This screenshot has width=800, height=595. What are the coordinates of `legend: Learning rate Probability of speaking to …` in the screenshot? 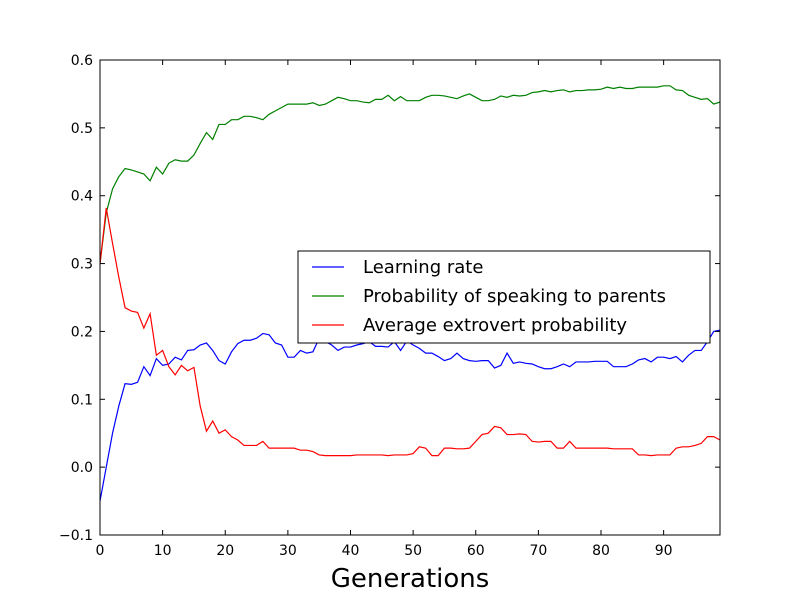 It's located at (504, 297).